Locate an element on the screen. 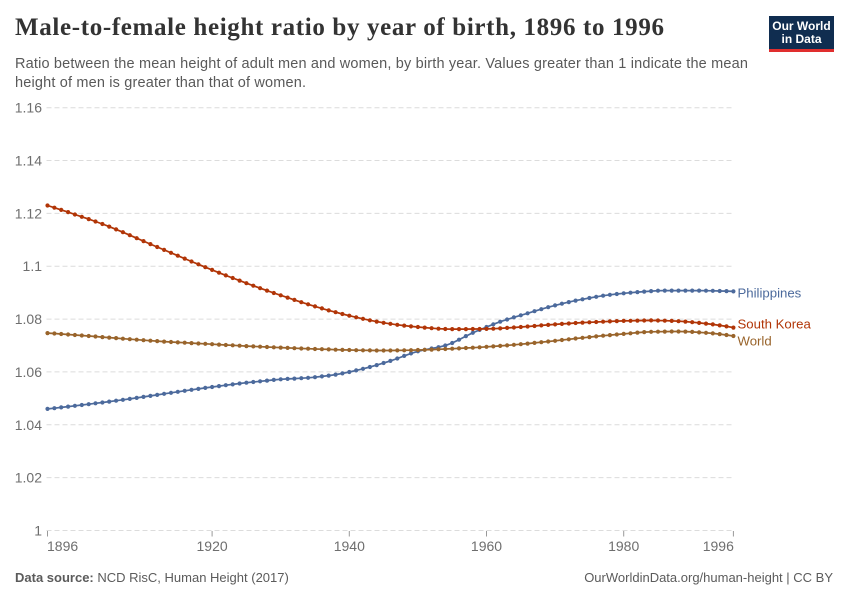 Image resolution: width=850 pixels, height=600 pixels. svg-text: 1920 is located at coordinates (212, 546).